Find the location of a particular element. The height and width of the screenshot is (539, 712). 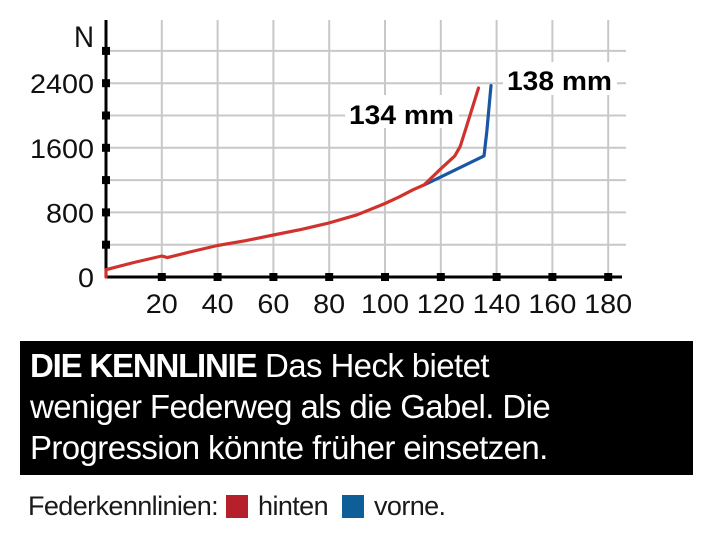

caption-text-1: Das Heck bietet is located at coordinates (377, 365).